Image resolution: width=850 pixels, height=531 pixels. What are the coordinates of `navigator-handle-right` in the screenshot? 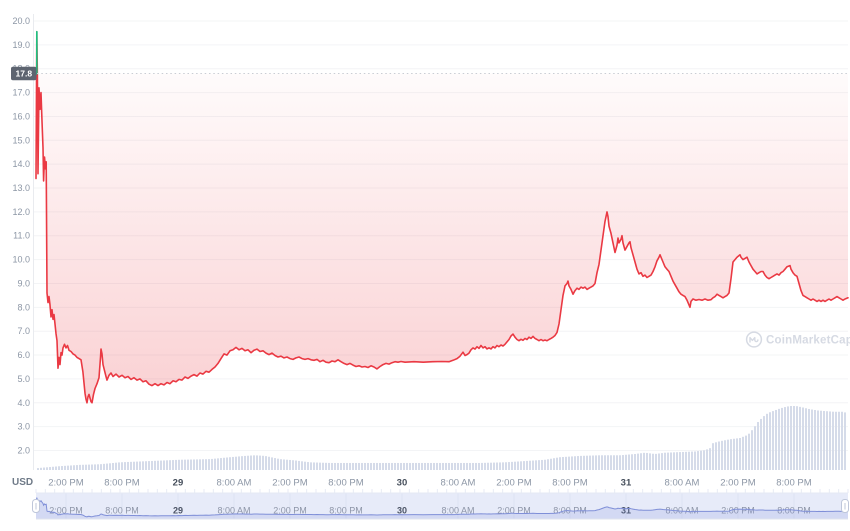 It's located at (845, 506).